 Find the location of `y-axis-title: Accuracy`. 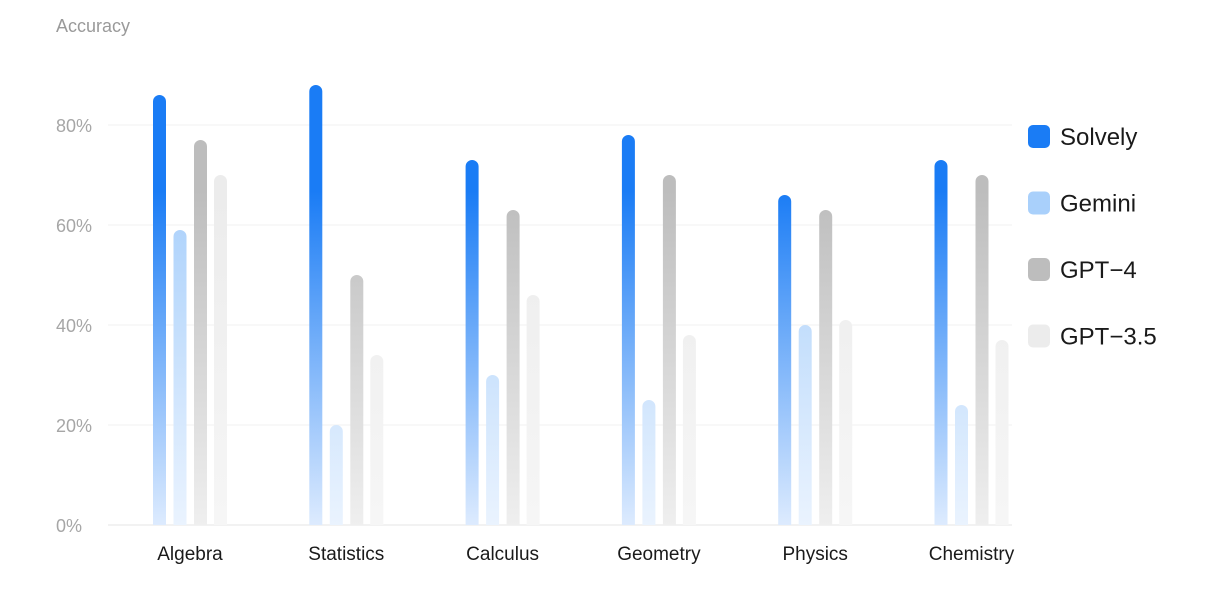

y-axis-title: Accuracy is located at coordinates (93, 26).